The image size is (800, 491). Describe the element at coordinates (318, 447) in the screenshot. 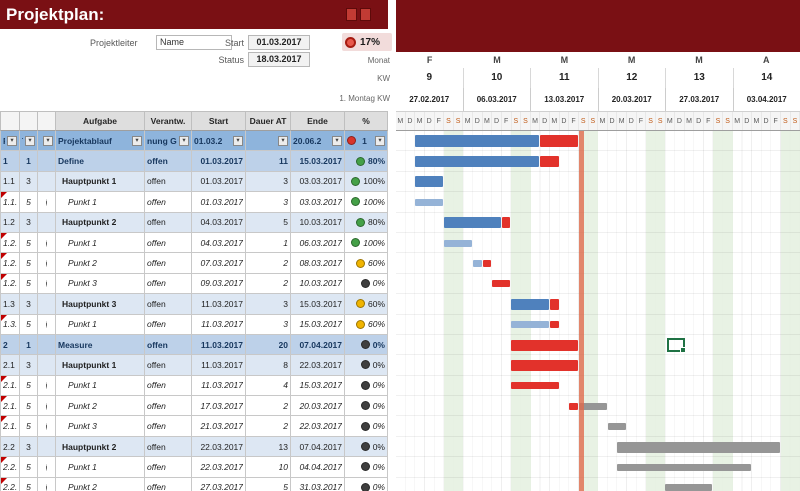

I see `cell-ende: 07.04.2017` at that location.